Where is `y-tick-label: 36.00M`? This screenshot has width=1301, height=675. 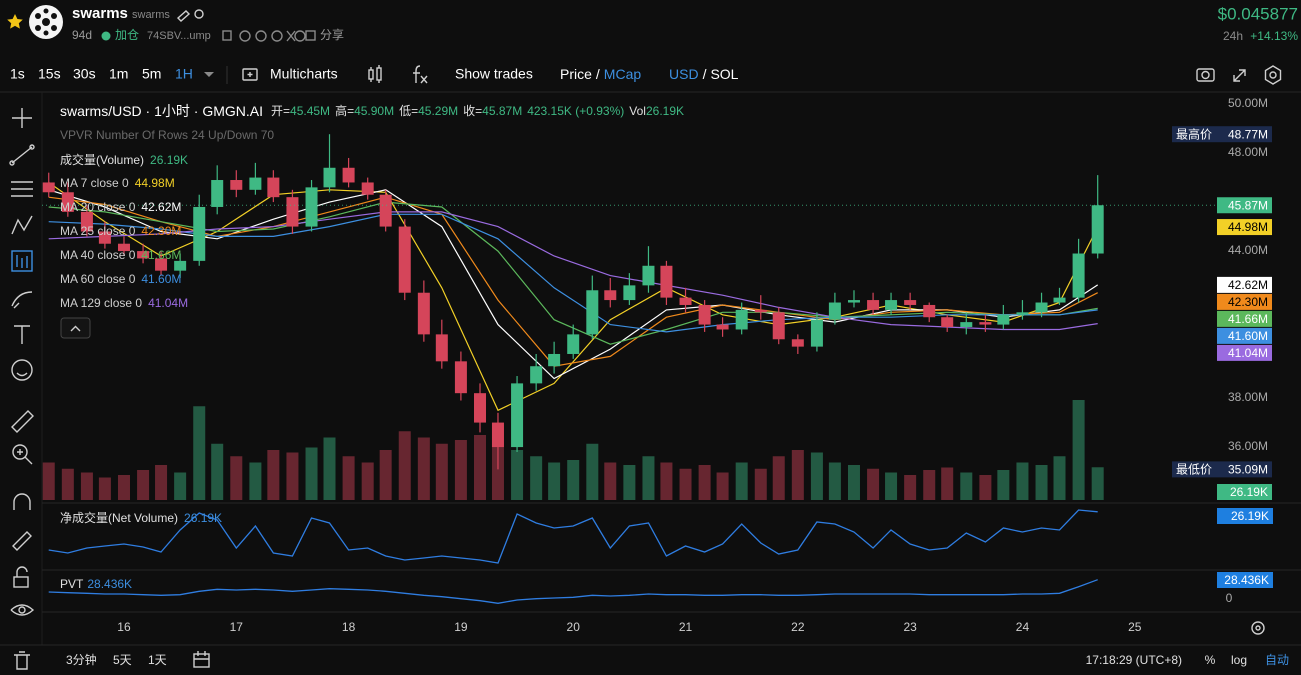 y-tick-label: 36.00M is located at coordinates (1248, 446).